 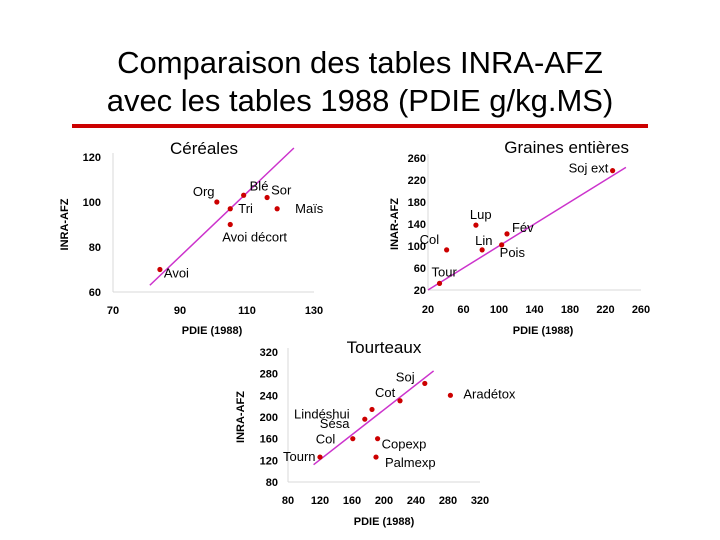 I want to click on point-label: Lindéshui, so click(x=322, y=413).